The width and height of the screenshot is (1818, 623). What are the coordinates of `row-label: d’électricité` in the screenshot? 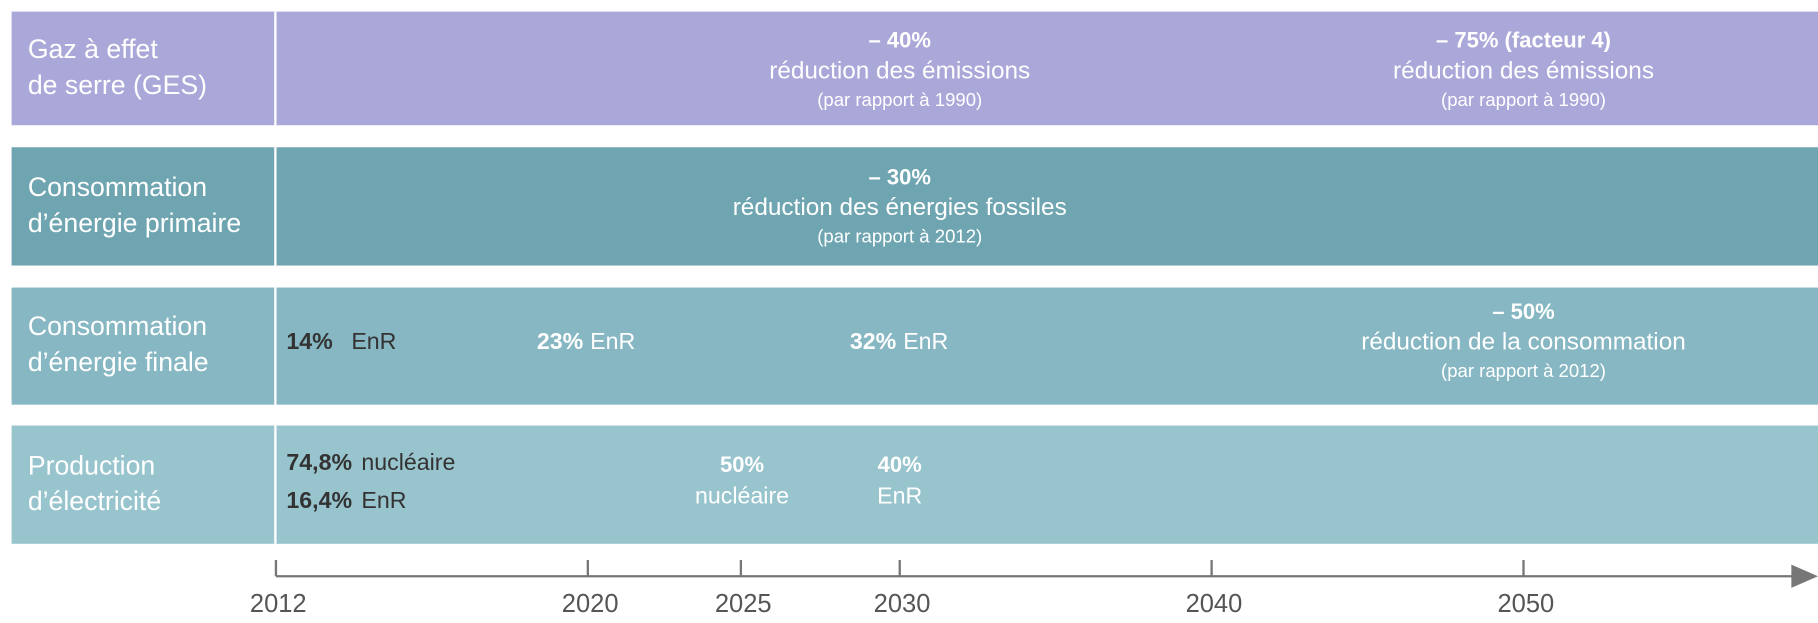 It's located at (94, 501).